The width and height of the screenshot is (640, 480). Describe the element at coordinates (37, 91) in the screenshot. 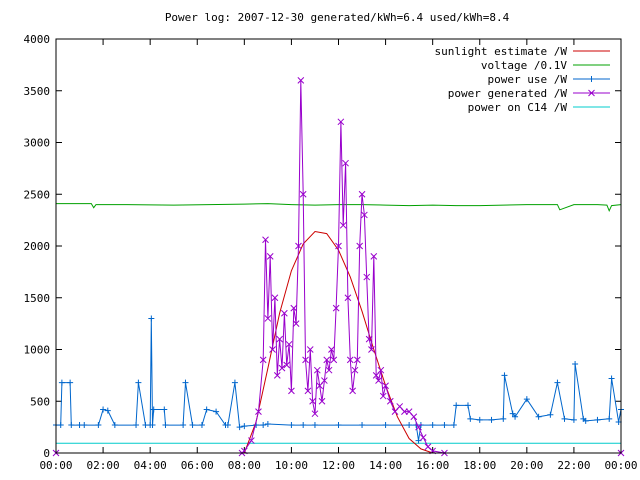

I see `y-tick-label: 3500` at that location.